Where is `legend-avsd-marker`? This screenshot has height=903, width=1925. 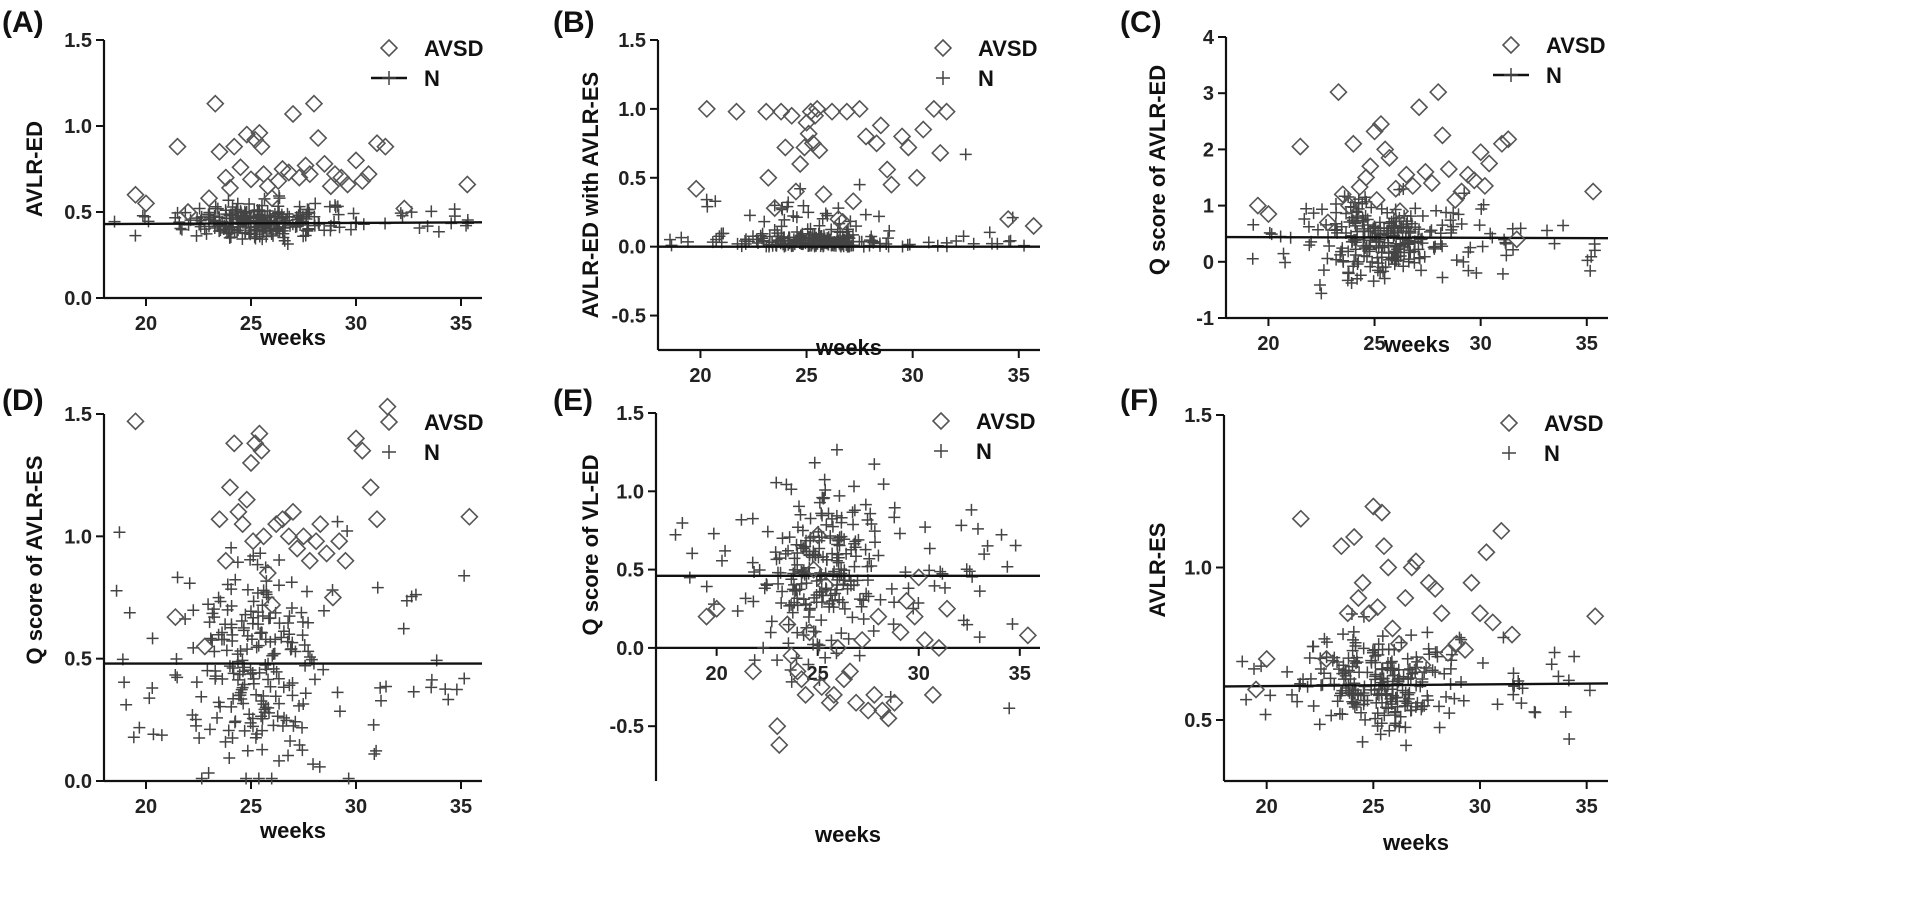
legend-avsd-marker is located at coordinates (389, 422).